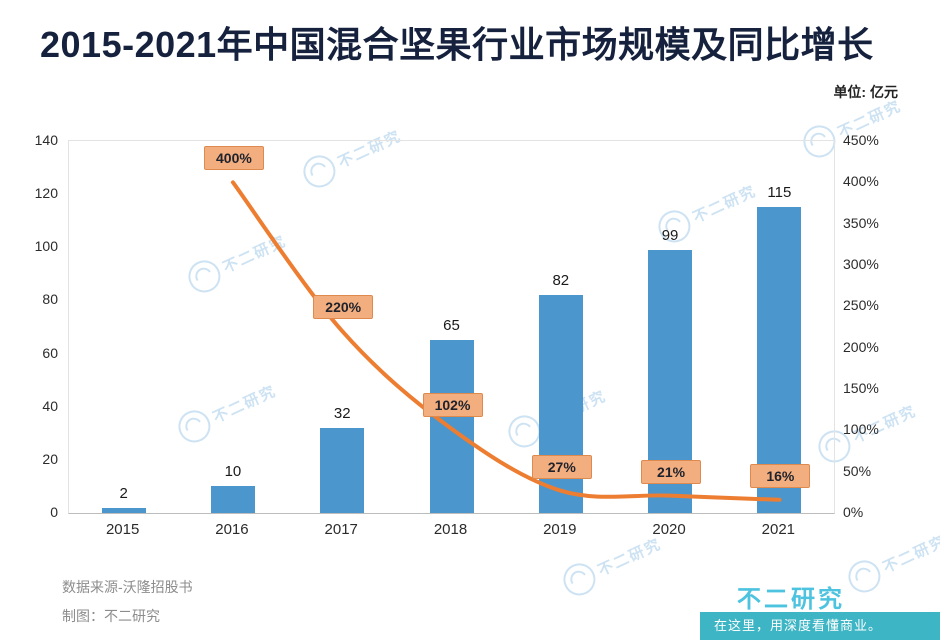  What do you see at coordinates (233, 158) in the screenshot?
I see `growth-label-2016: 400%` at bounding box center [233, 158].